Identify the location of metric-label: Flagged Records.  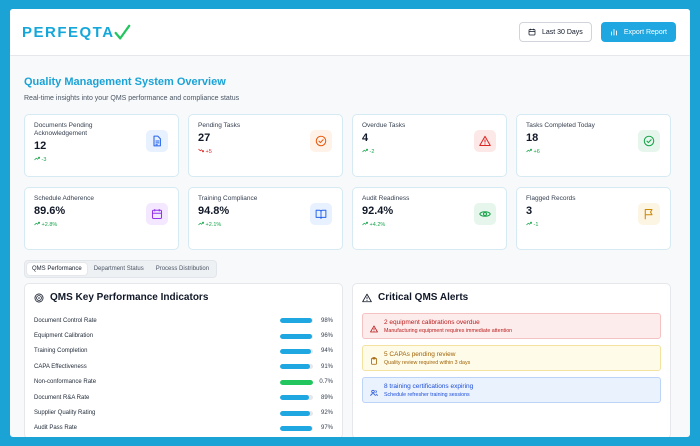
(551, 198).